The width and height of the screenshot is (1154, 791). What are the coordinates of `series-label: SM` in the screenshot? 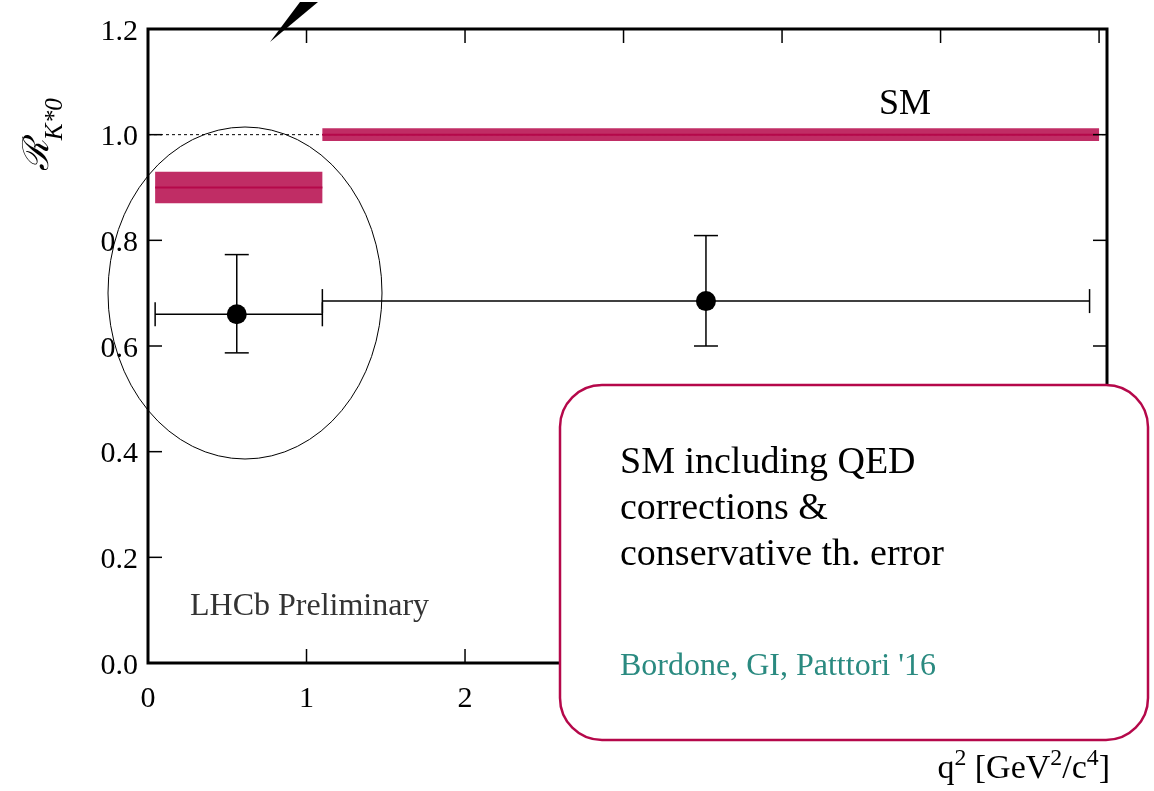 It's located at (904, 102).